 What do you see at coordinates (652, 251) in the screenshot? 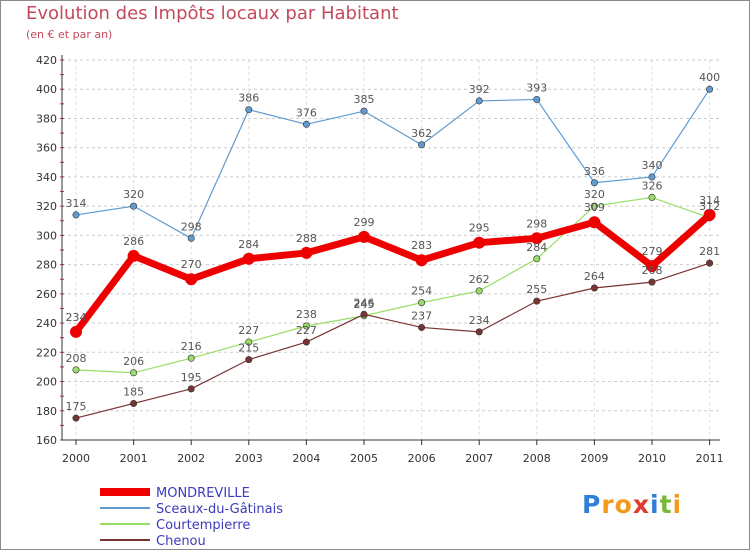
I see `data-label: 279` at bounding box center [652, 251].